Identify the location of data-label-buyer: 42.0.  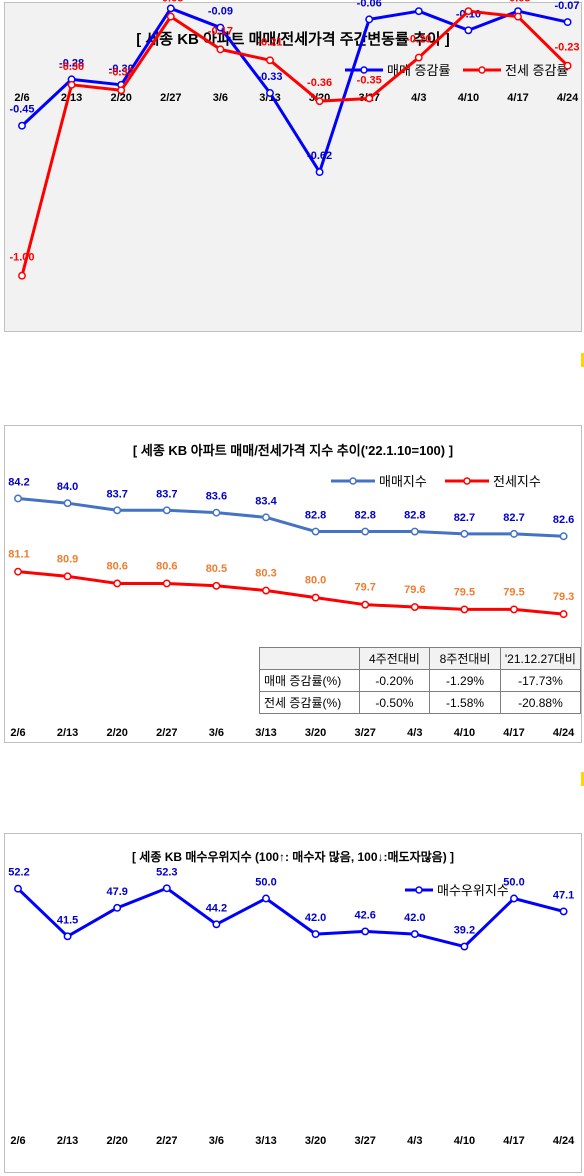
(414, 918).